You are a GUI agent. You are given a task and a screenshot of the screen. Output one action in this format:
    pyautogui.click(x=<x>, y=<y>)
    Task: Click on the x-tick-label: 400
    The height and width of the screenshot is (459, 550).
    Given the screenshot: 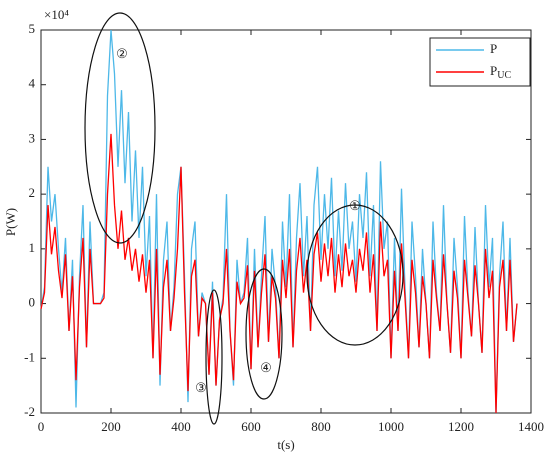 What is the action you would take?
    pyautogui.click(x=181, y=426)
    